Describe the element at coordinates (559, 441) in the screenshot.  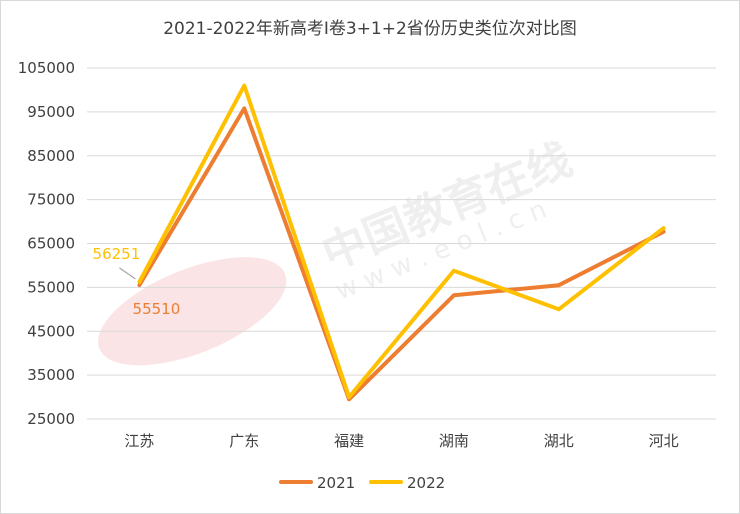
I see `x-tick-label: 湖北` at that location.